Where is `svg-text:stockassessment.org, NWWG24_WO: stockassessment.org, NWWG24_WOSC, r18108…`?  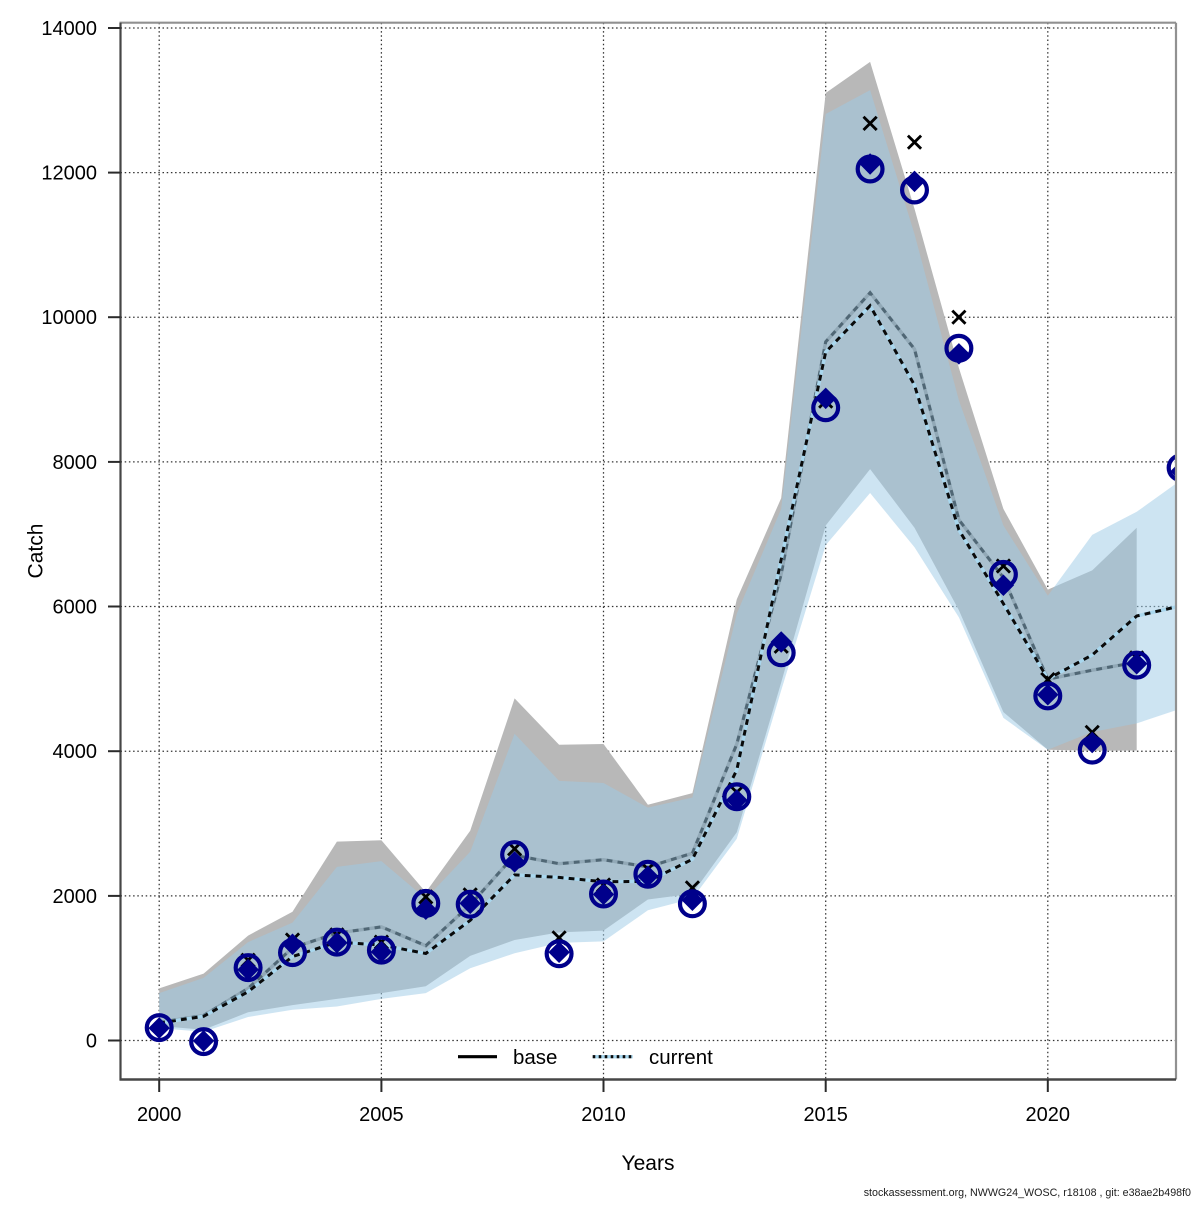
svg-text:stockassessment.org, NWWG24_WO: stockassessment.org, NWWG24_WOSC, r18108… is located at coordinates (1027, 1193).